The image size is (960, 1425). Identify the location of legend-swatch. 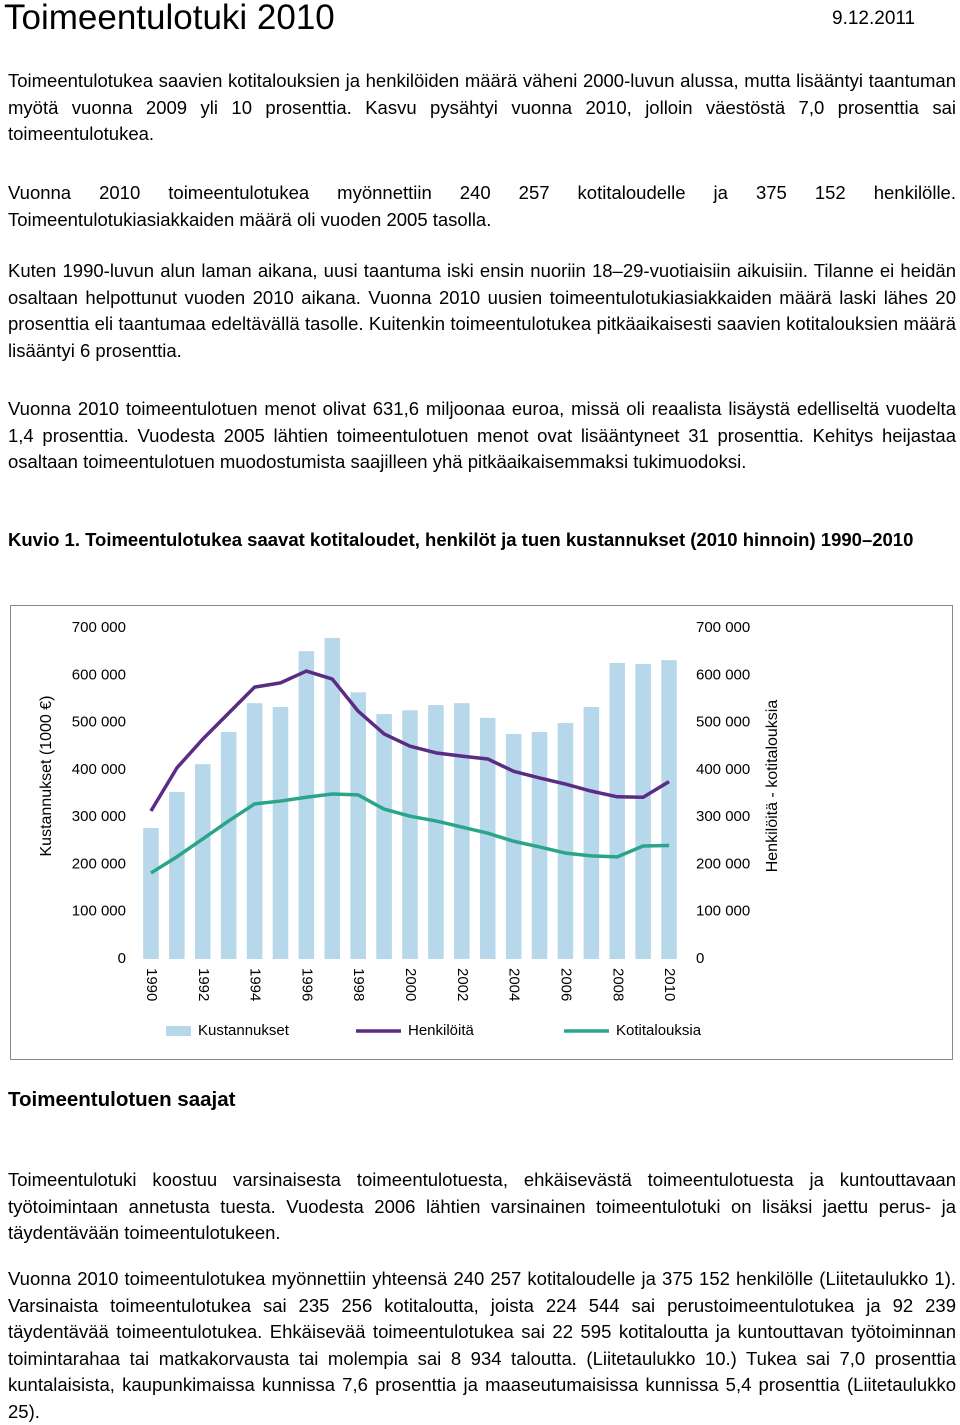
(178, 1031).